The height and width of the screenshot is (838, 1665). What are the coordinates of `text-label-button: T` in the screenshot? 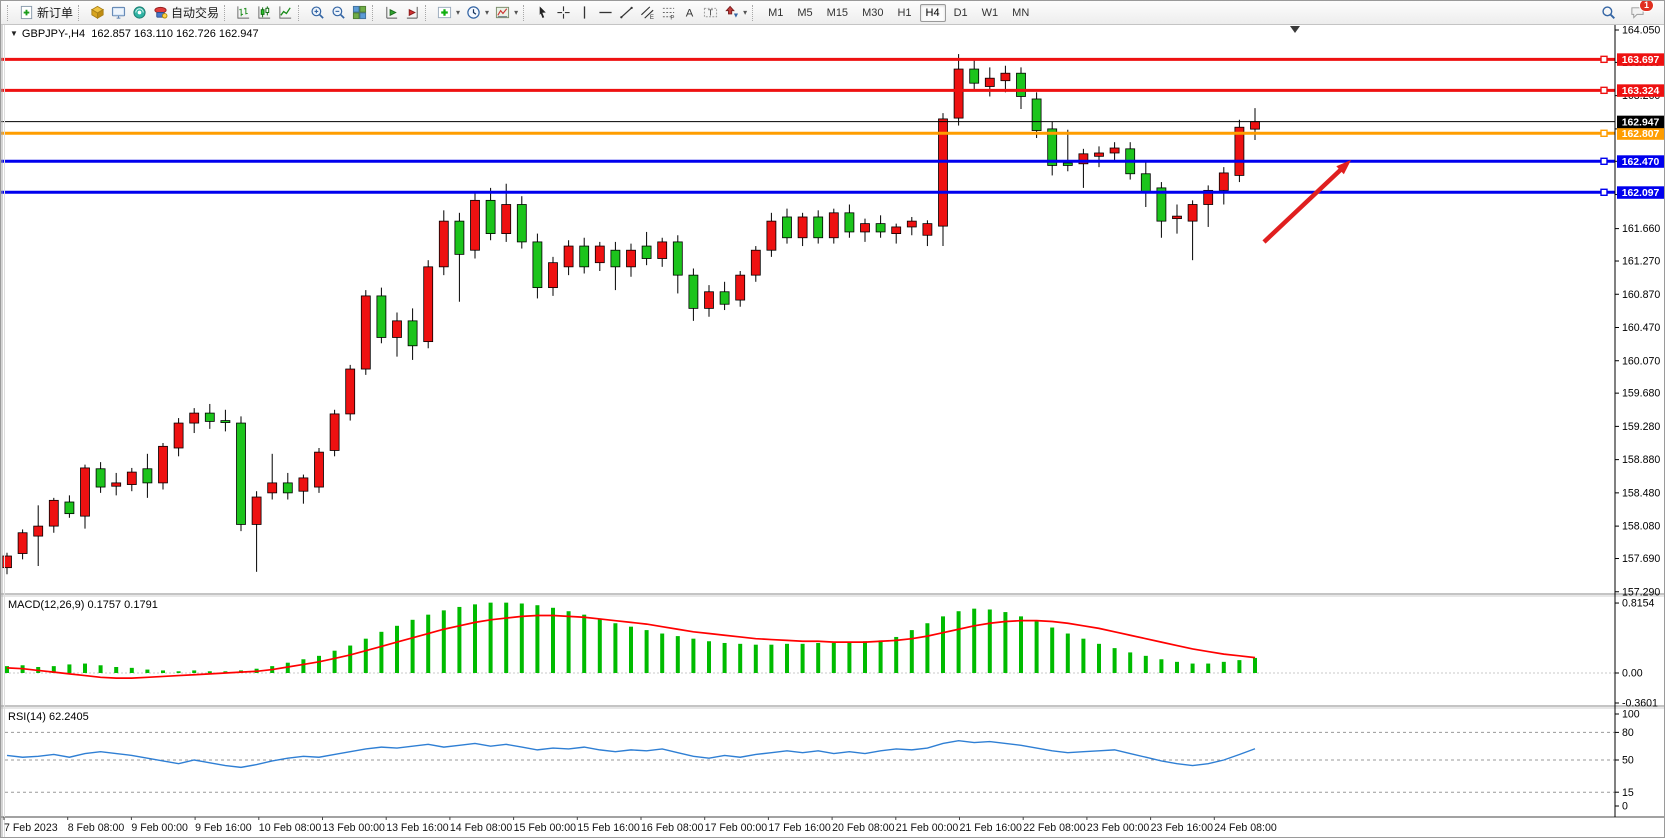 It's located at (710, 13).